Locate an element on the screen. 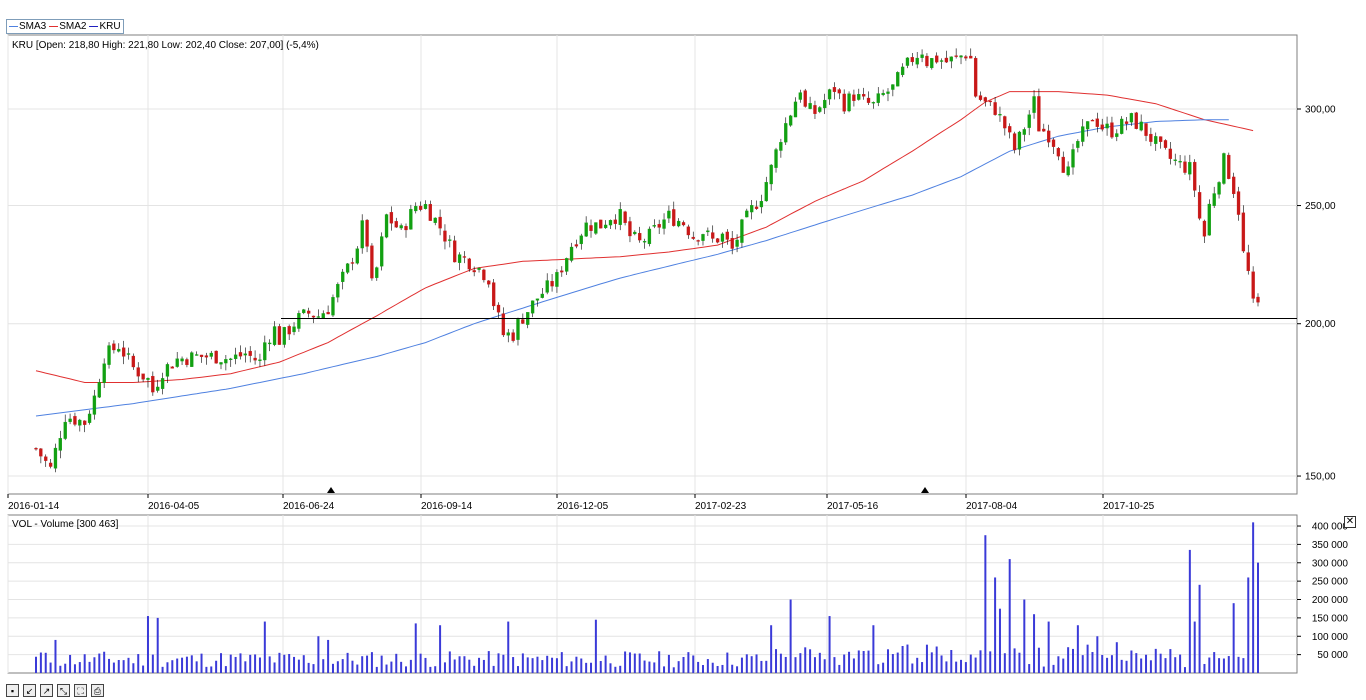 This screenshot has width=1366, height=700. x-tick-label: 2016-04-05 is located at coordinates (174, 506).